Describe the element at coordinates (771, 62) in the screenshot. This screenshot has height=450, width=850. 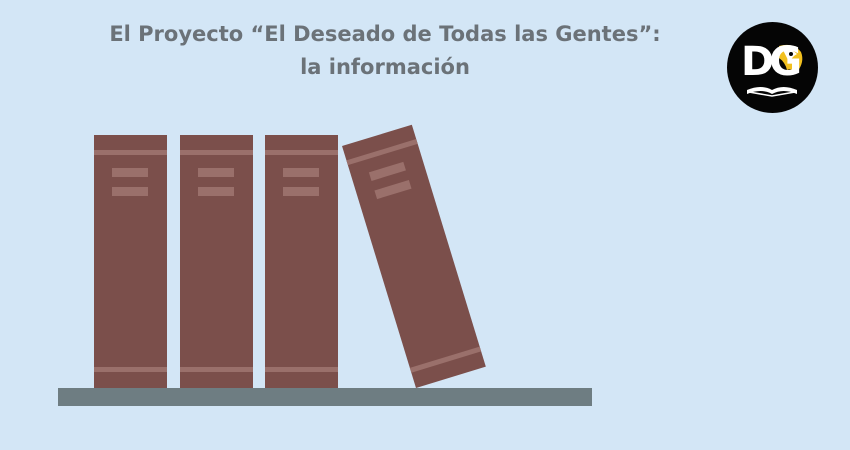
I see `logo-text: DG` at that location.